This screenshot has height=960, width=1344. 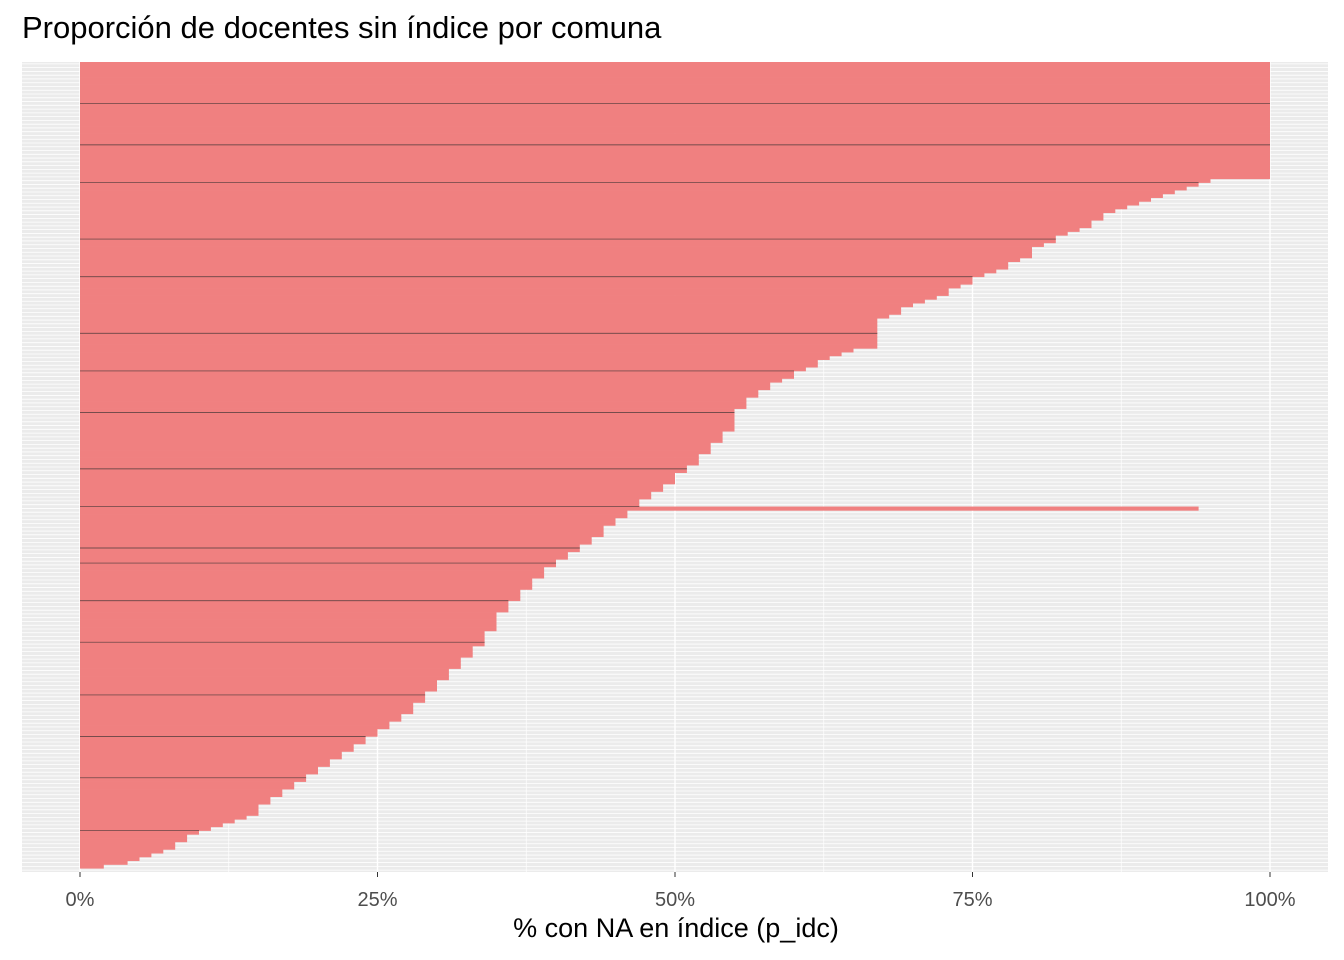 What do you see at coordinates (972, 900) in the screenshot?
I see `x-tick-label: 75%` at bounding box center [972, 900].